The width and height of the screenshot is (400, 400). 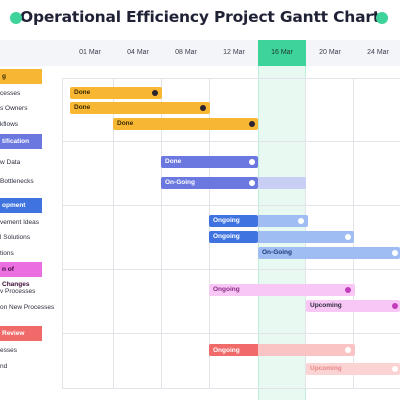 What do you see at coordinates (21, 76) in the screenshot?
I see `category-label: g` at bounding box center [21, 76].